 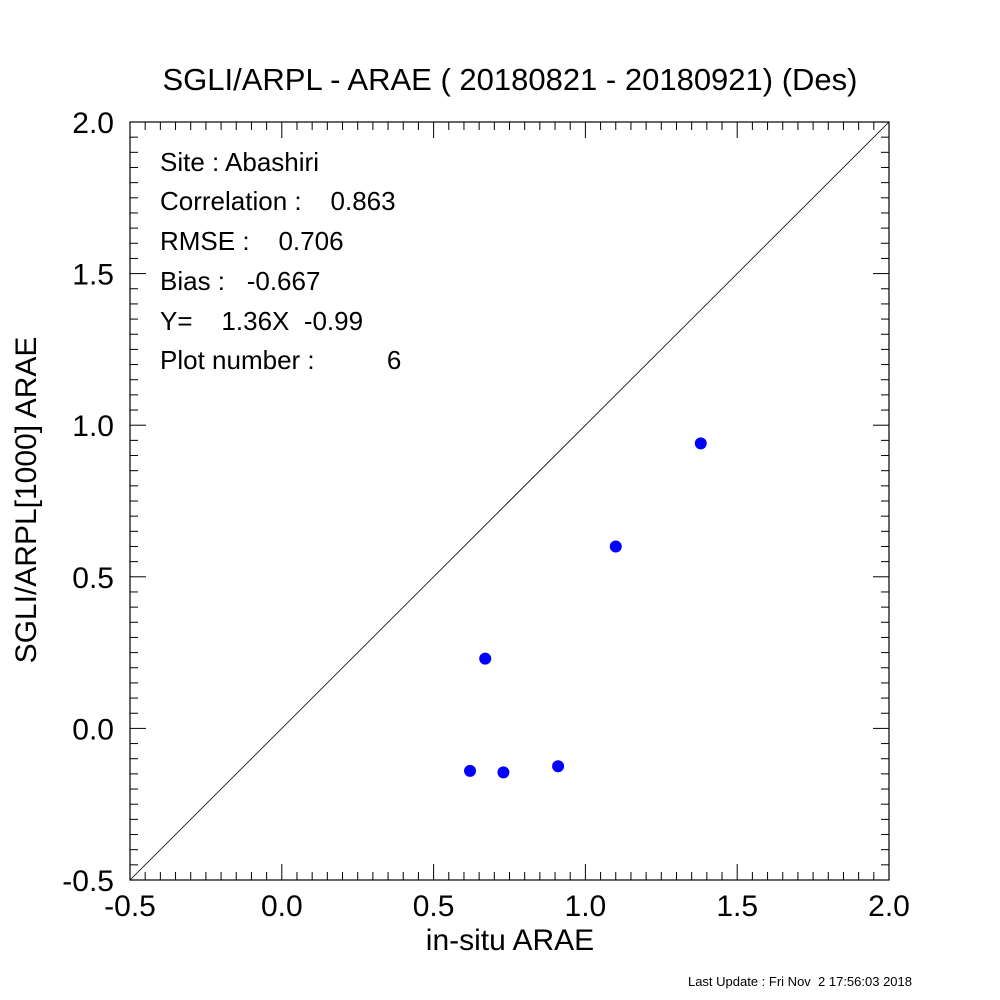 What do you see at coordinates (93, 426) in the screenshot?
I see `y-tick-label: 1.0` at bounding box center [93, 426].